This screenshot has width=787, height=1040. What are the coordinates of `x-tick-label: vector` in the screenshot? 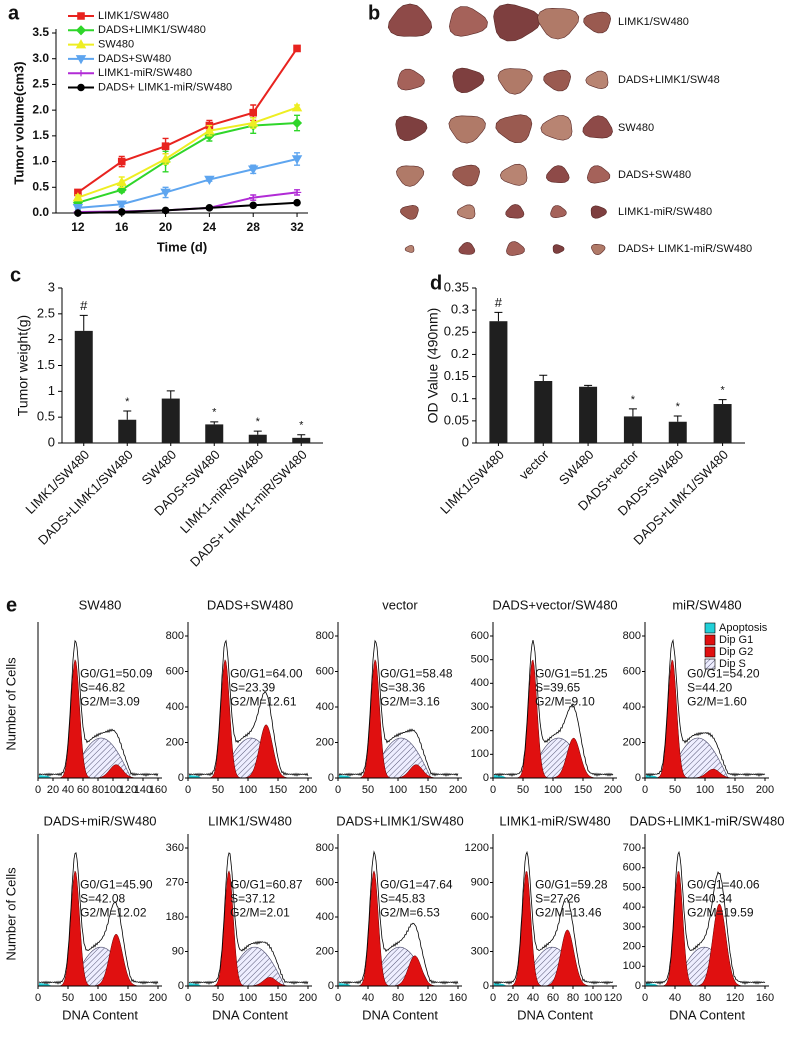 It's located at (534, 464).